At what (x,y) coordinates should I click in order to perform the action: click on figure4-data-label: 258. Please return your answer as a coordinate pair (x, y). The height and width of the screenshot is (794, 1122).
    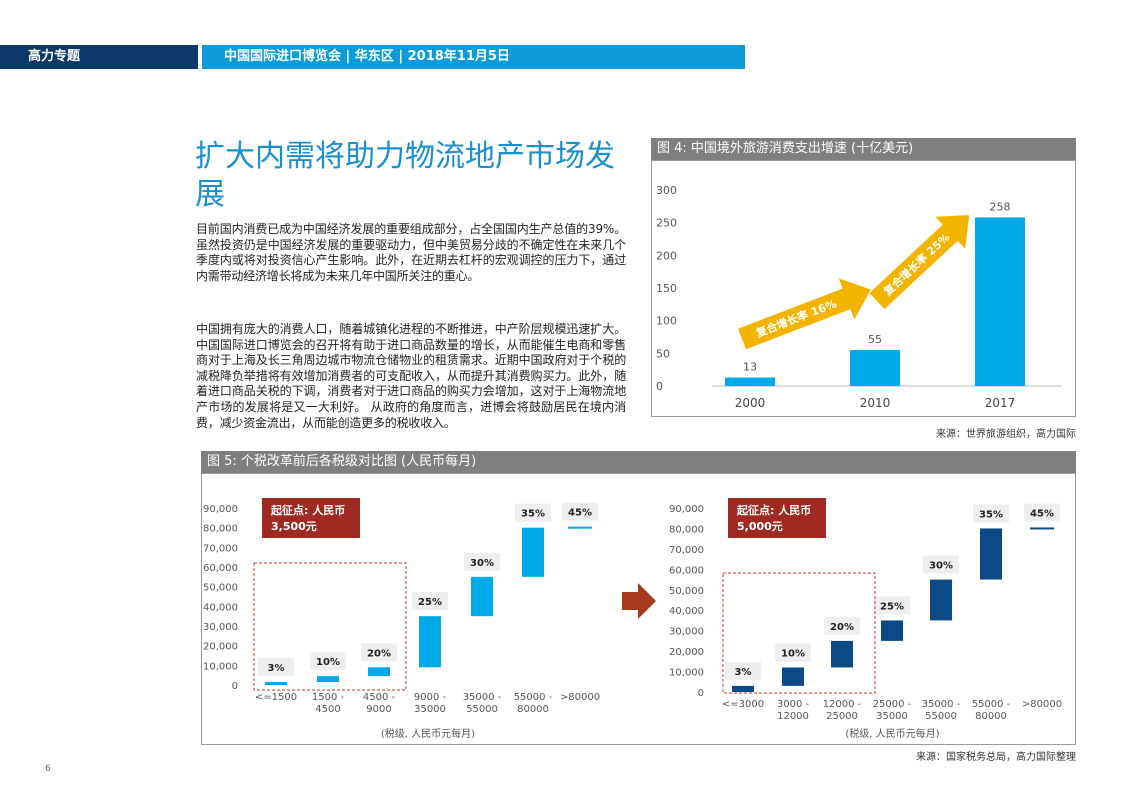
    Looking at the image, I should click on (1000, 206).